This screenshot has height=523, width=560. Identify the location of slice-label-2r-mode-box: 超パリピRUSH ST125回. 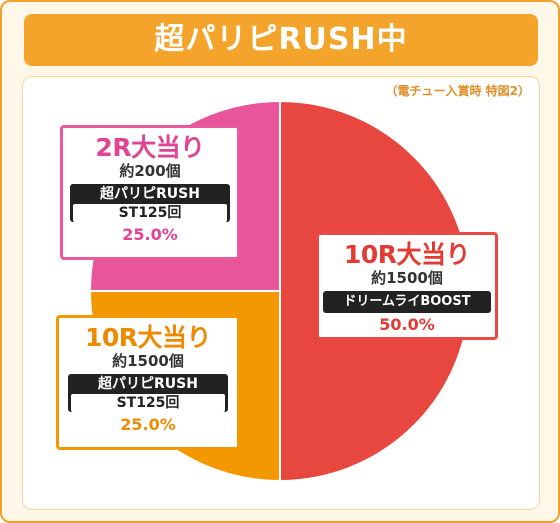
(150, 203).